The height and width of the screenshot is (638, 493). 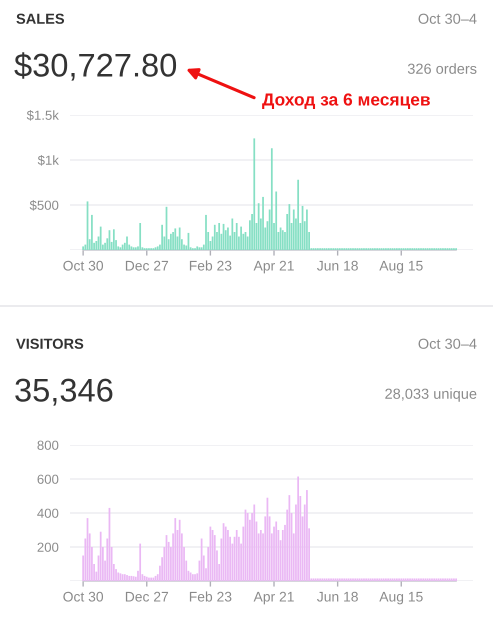 I want to click on text: Доход за 6 месяцев, so click(x=346, y=101).